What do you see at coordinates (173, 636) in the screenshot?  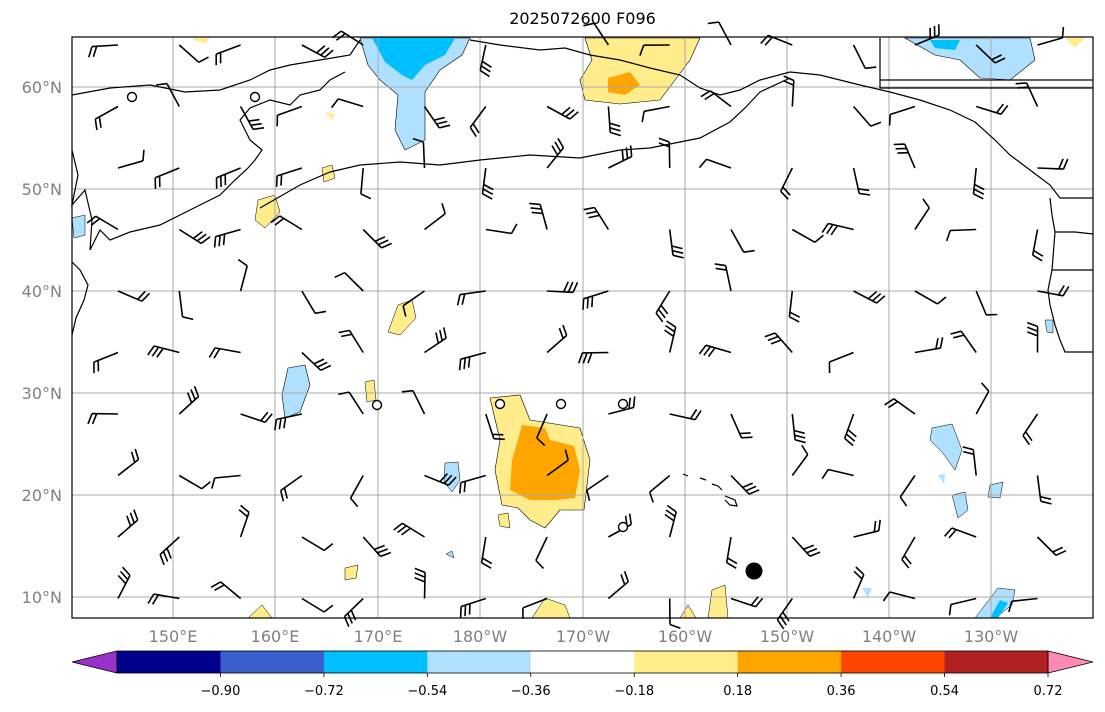 I see `lon-label: 150°E` at bounding box center [173, 636].